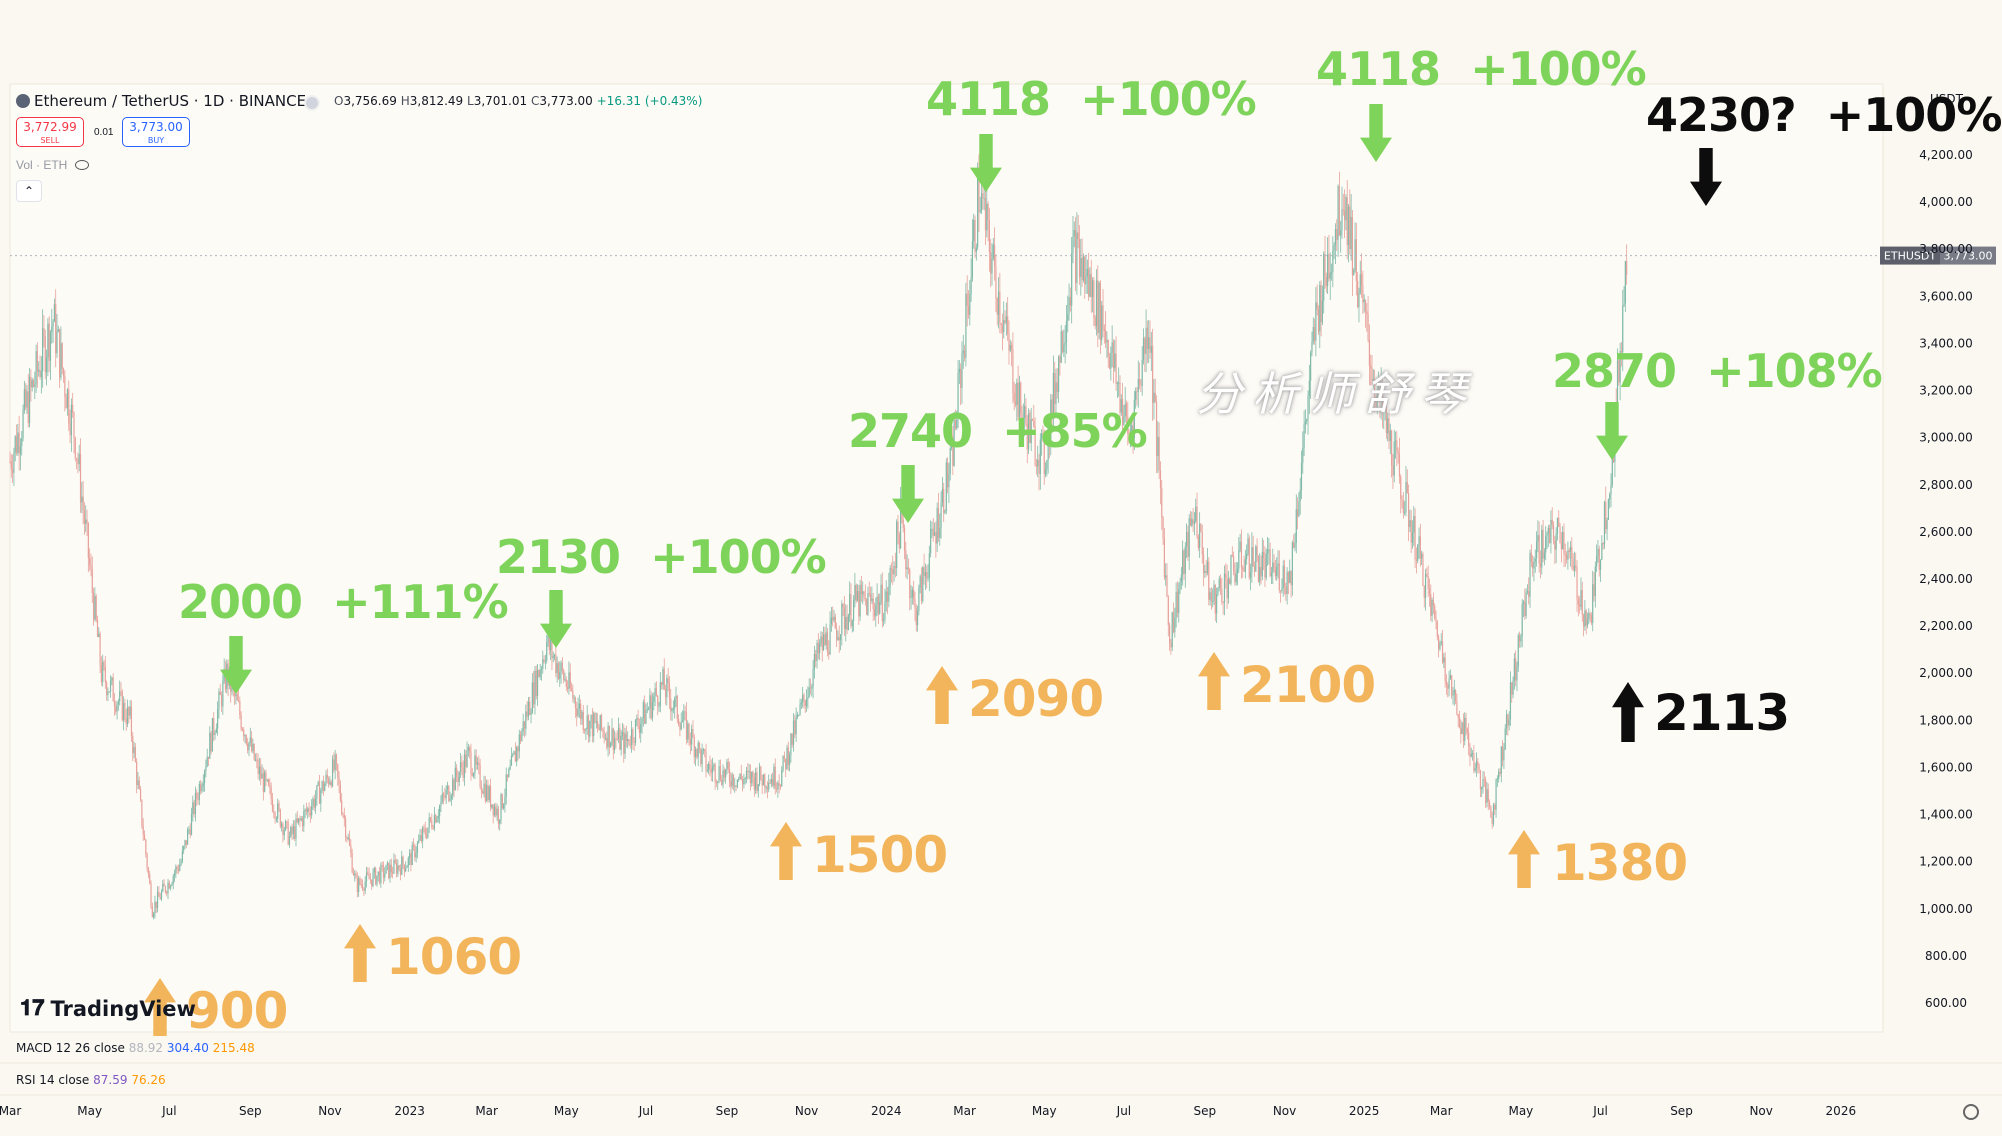  Describe the element at coordinates (82, 165) in the screenshot. I see `eye-hidden-icon` at that location.